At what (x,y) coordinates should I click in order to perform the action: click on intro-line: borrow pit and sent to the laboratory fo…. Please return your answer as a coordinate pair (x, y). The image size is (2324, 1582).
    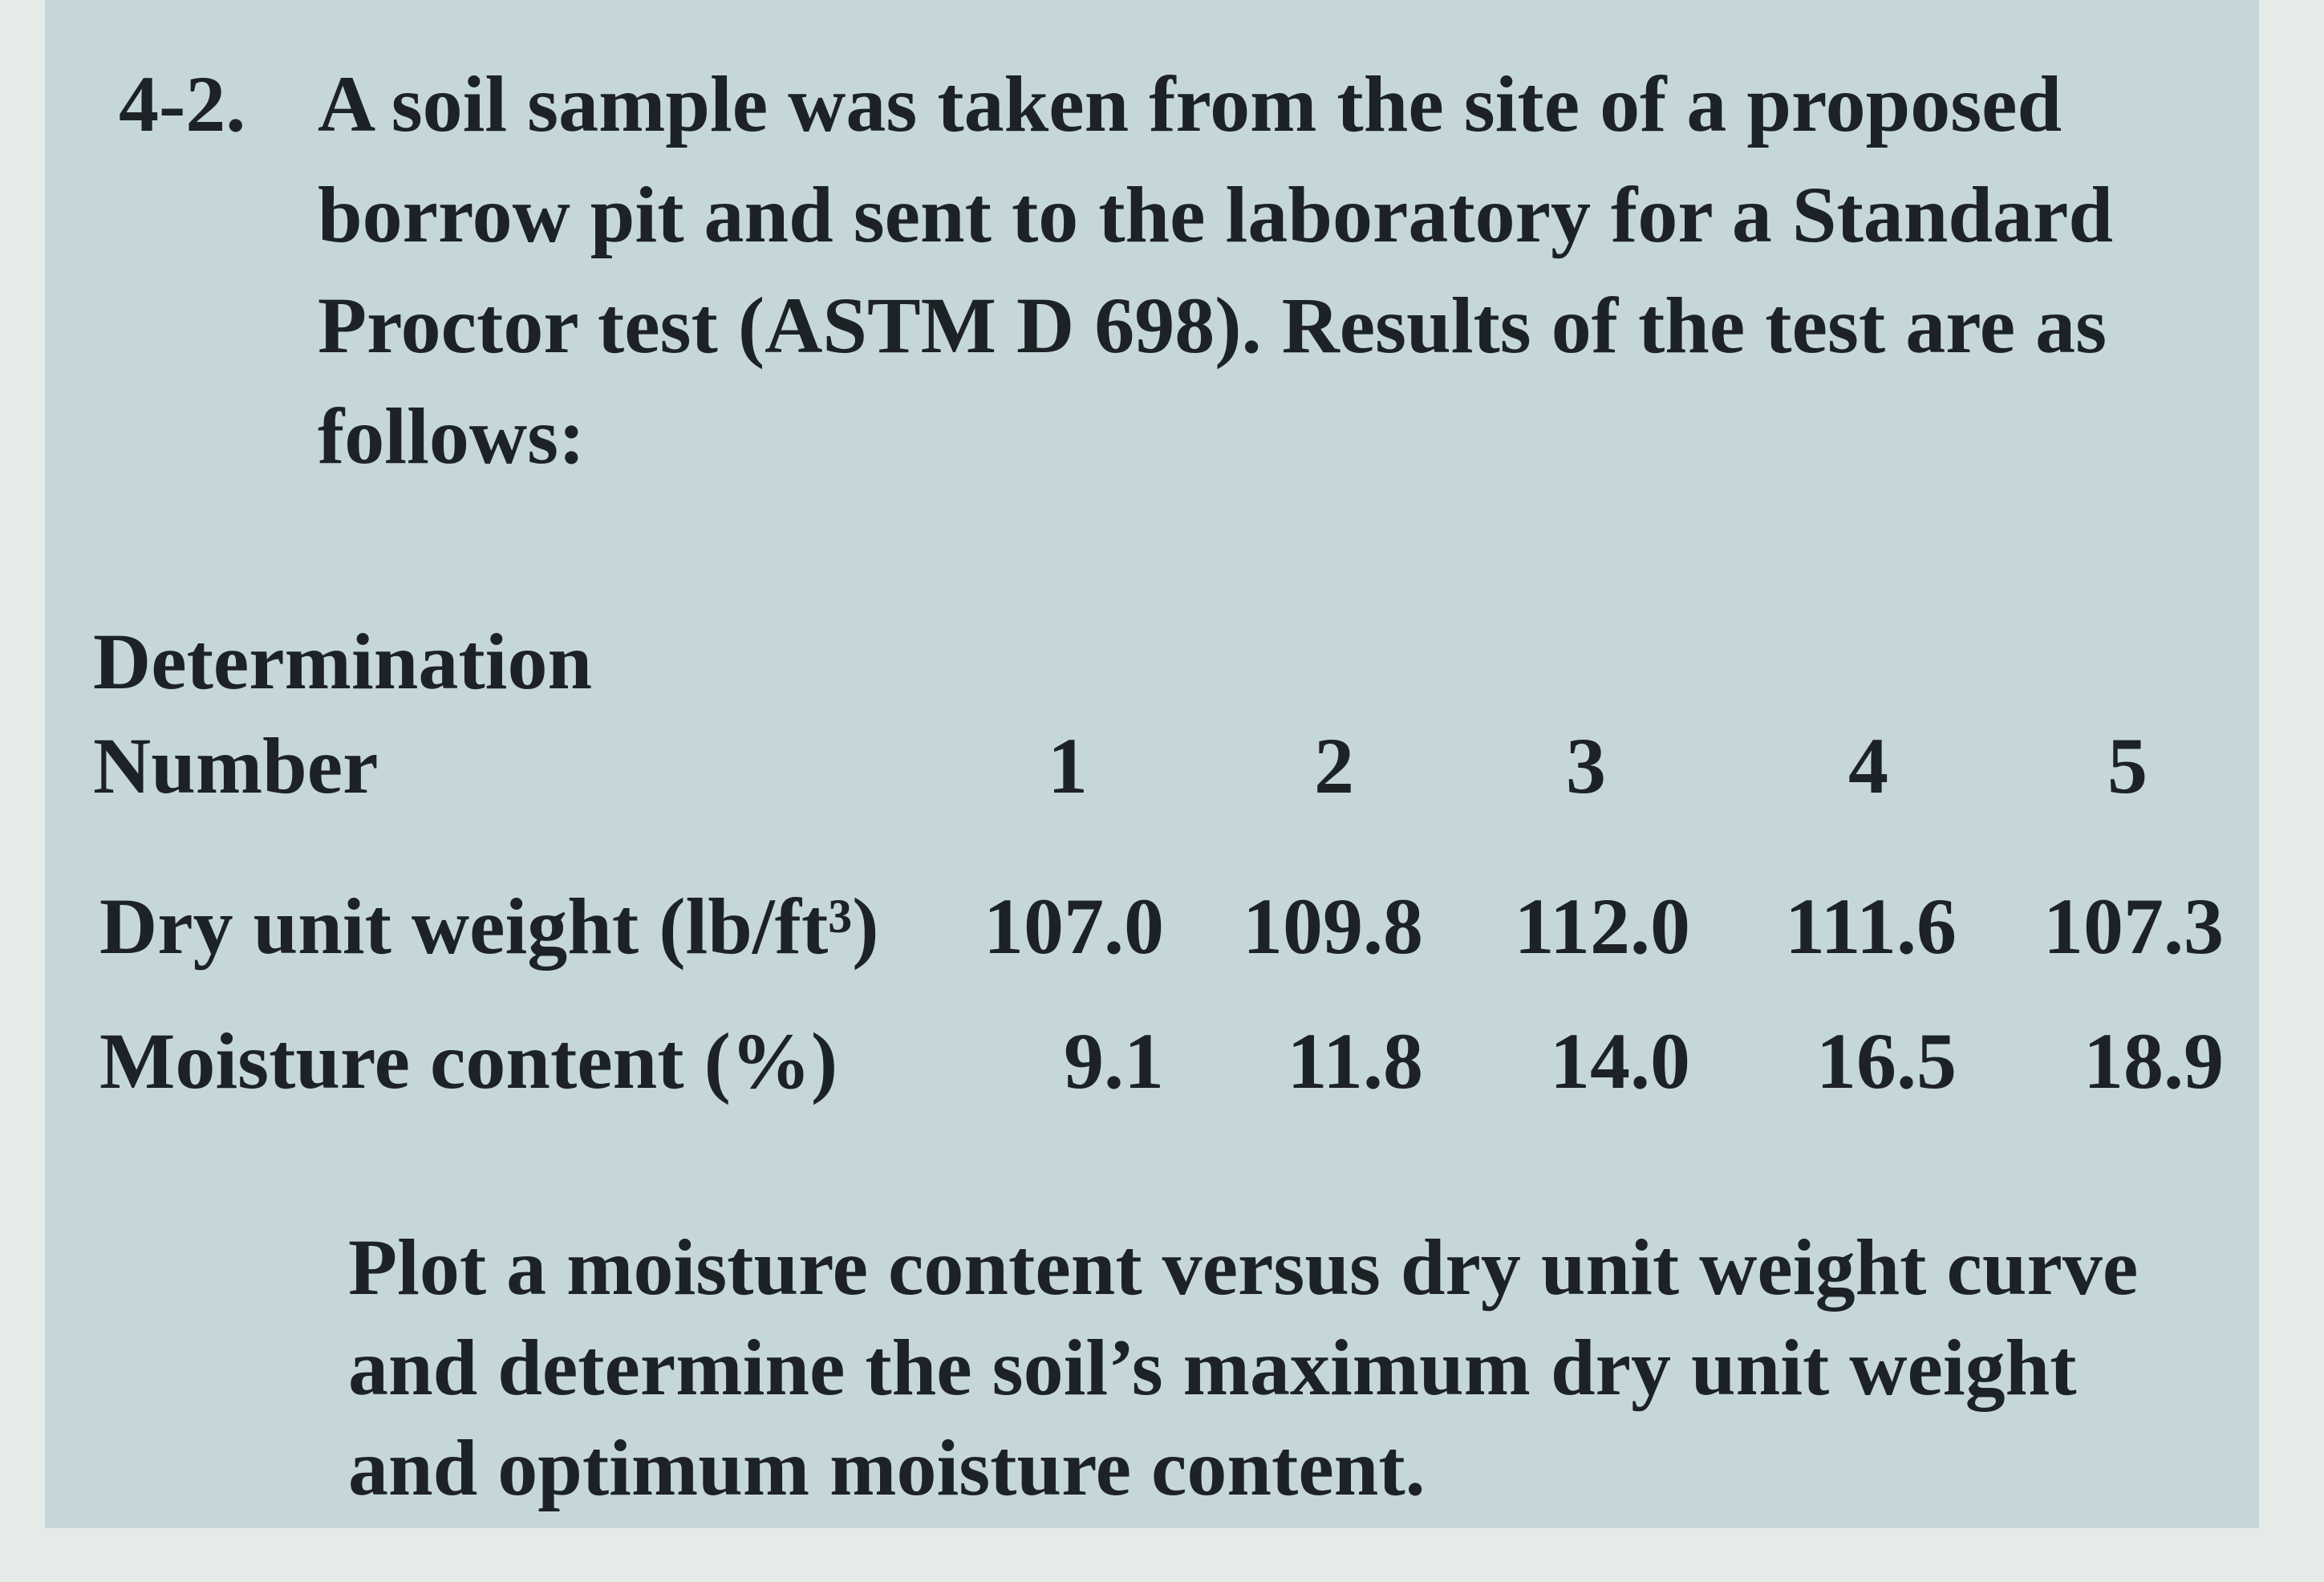
    Looking at the image, I should click on (1216, 214).